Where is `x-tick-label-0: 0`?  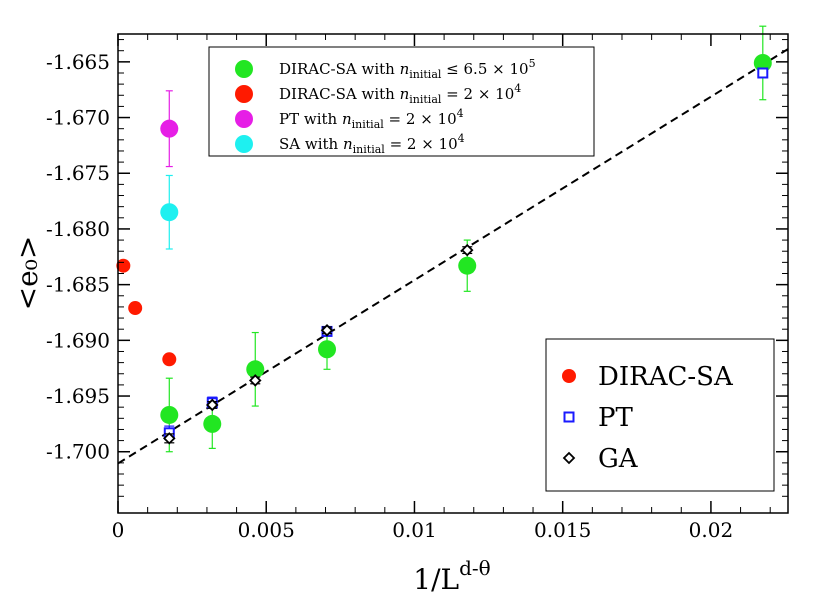
x-tick-label-0: 0 is located at coordinates (118, 530).